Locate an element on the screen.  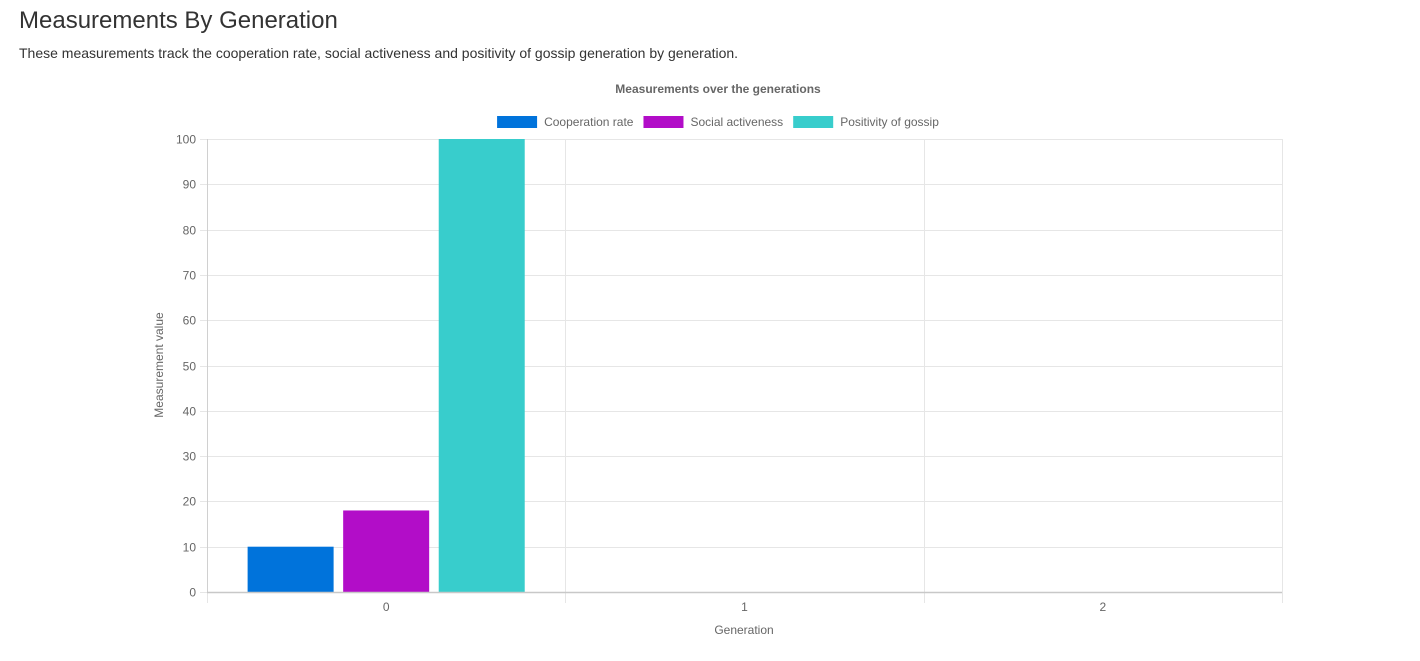
y-tick-label: 20 is located at coordinates (190, 502).